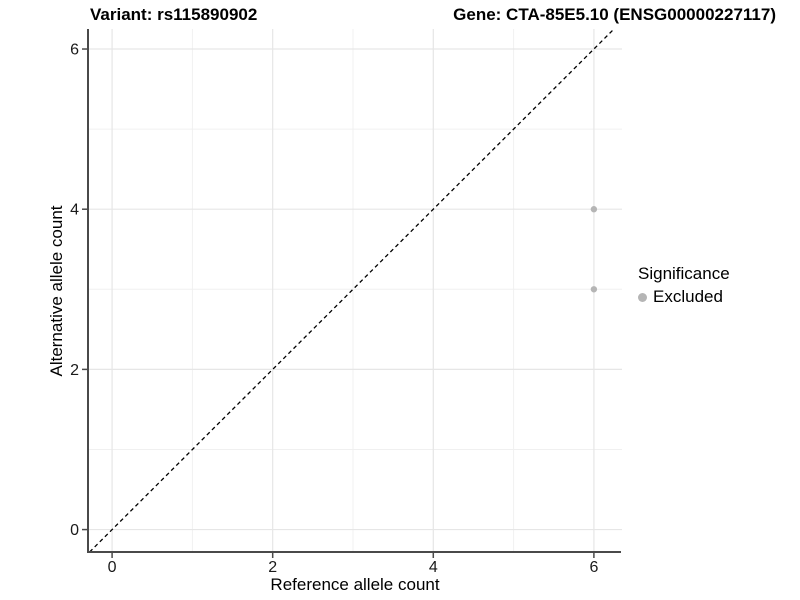 The width and height of the screenshot is (800, 600). Describe the element at coordinates (684, 273) in the screenshot. I see `legend-title: Significance` at that location.